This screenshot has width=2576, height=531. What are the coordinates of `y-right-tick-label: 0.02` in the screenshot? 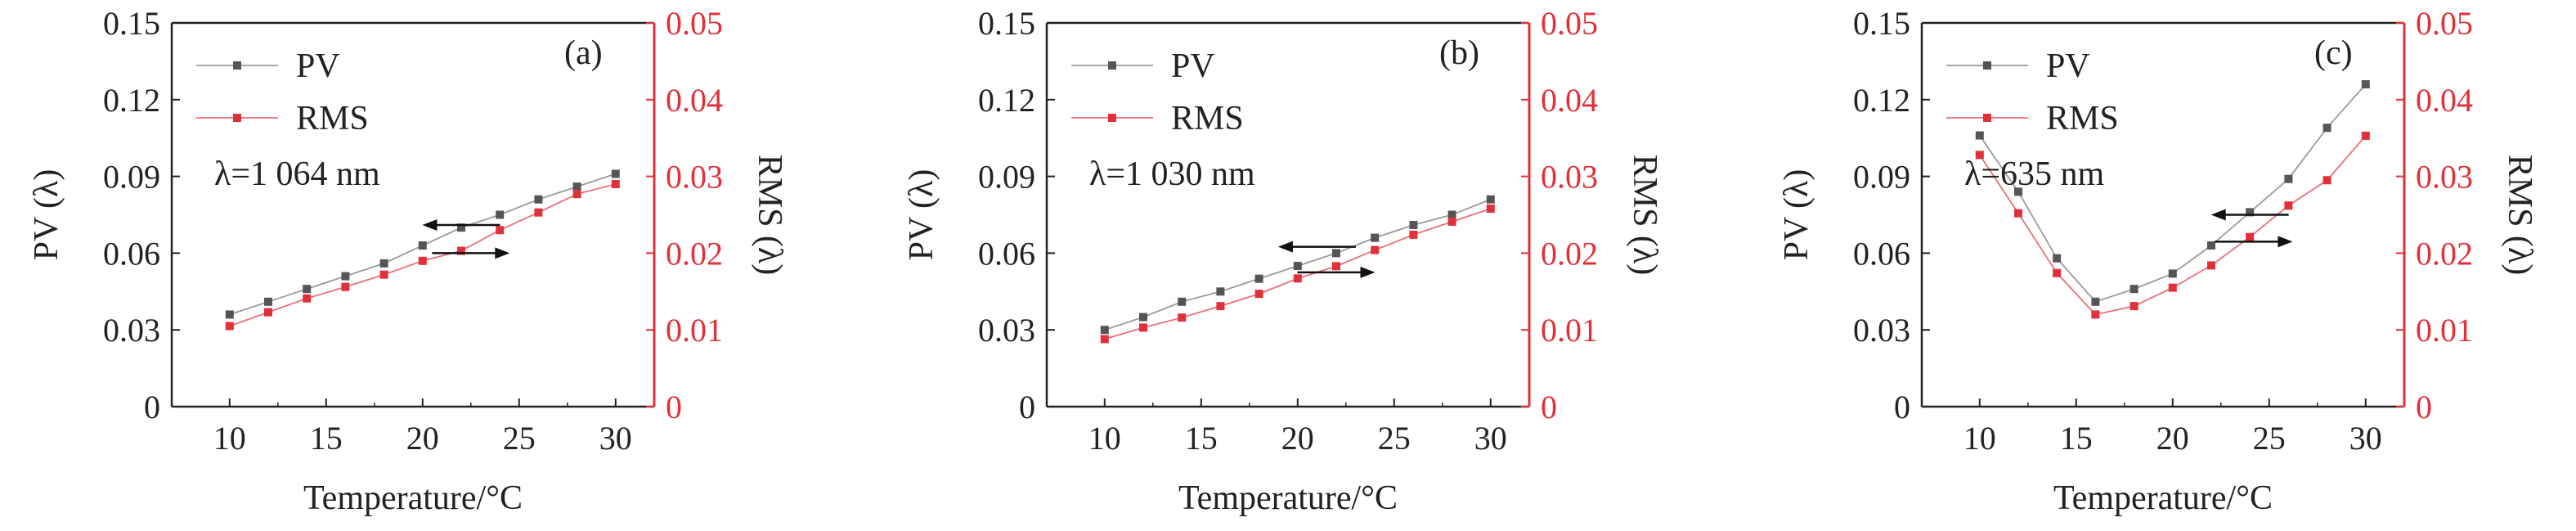 It's located at (2444, 254).